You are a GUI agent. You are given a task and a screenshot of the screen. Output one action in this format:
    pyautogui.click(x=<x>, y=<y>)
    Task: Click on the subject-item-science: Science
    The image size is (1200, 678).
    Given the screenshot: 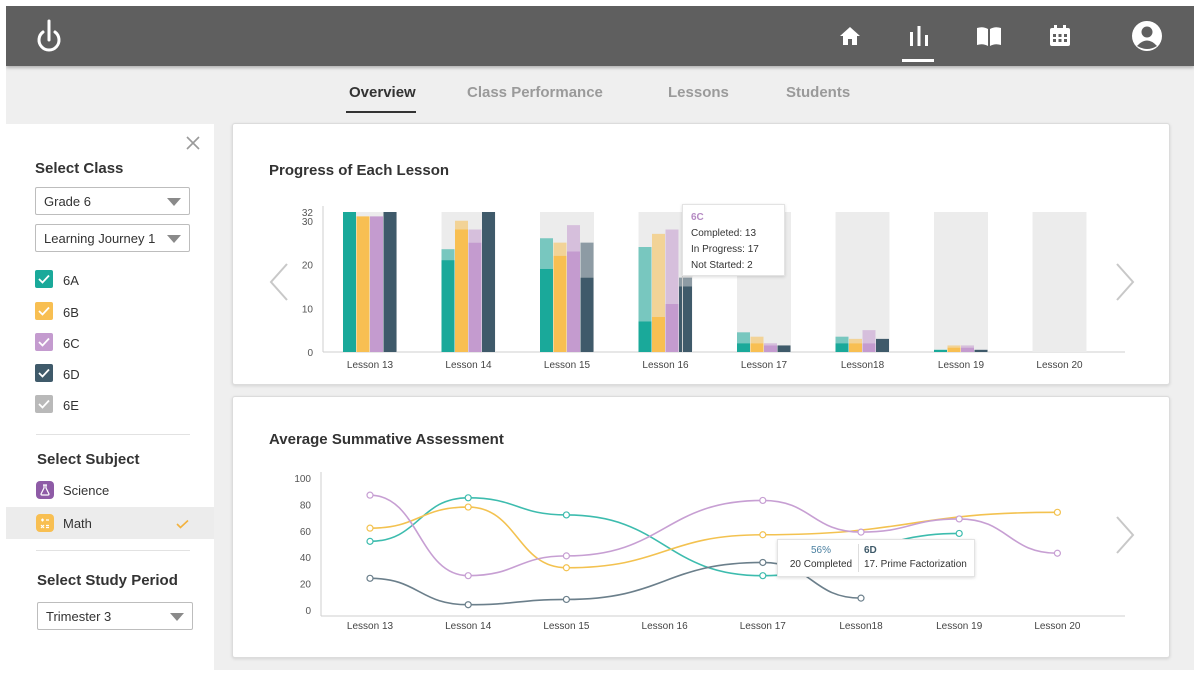 What is the action you would take?
    pyautogui.click(x=110, y=490)
    